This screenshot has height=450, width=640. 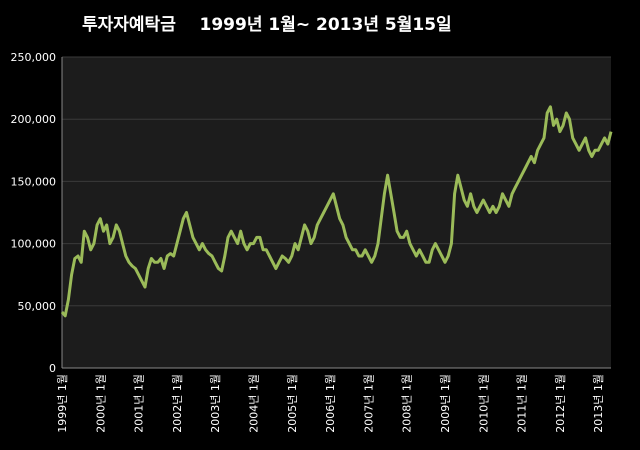 I want to click on x-tick-label: 2010년 1월, so click(x=483, y=403).